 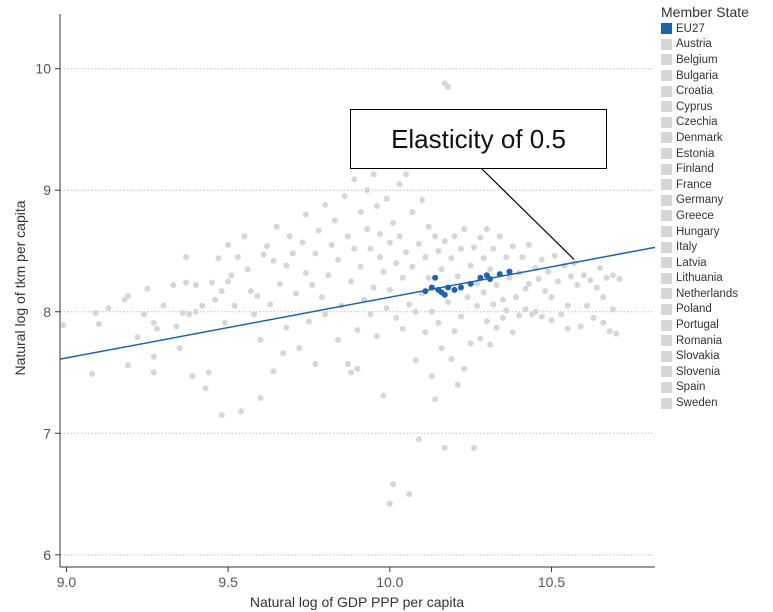 I want to click on legend-item: Sweden, so click(x=705, y=403).